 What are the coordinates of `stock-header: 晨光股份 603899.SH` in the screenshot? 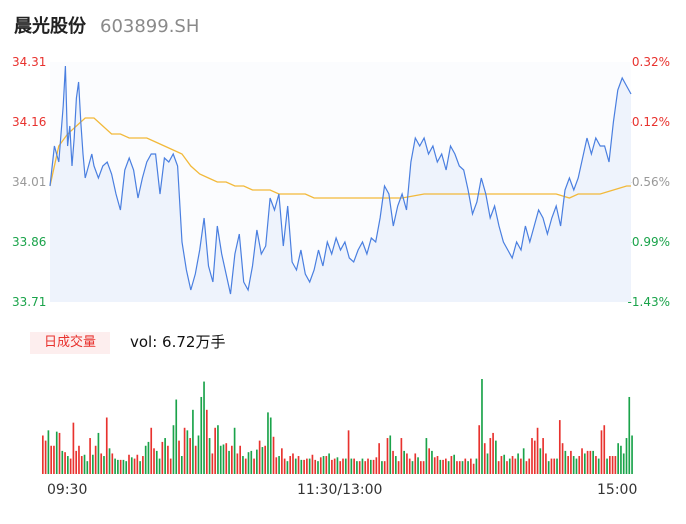 It's located at (106, 26).